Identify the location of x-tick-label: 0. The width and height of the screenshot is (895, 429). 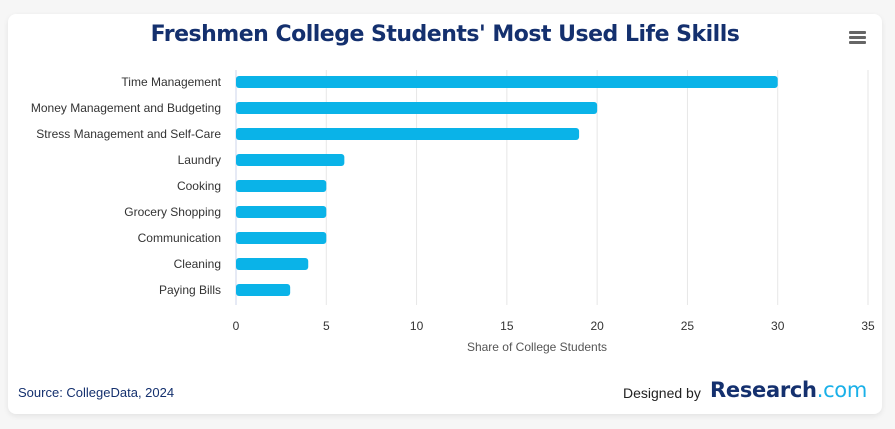
(236, 326).